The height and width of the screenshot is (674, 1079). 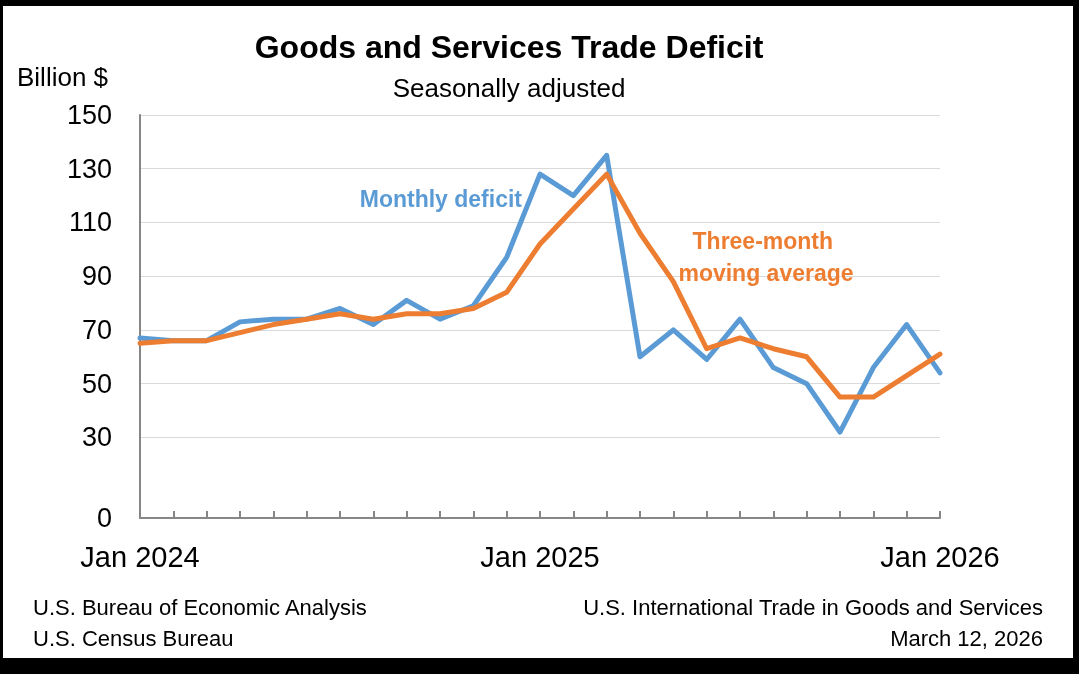 What do you see at coordinates (540, 556) in the screenshot?
I see `x-tick-label: Jan 2025` at bounding box center [540, 556].